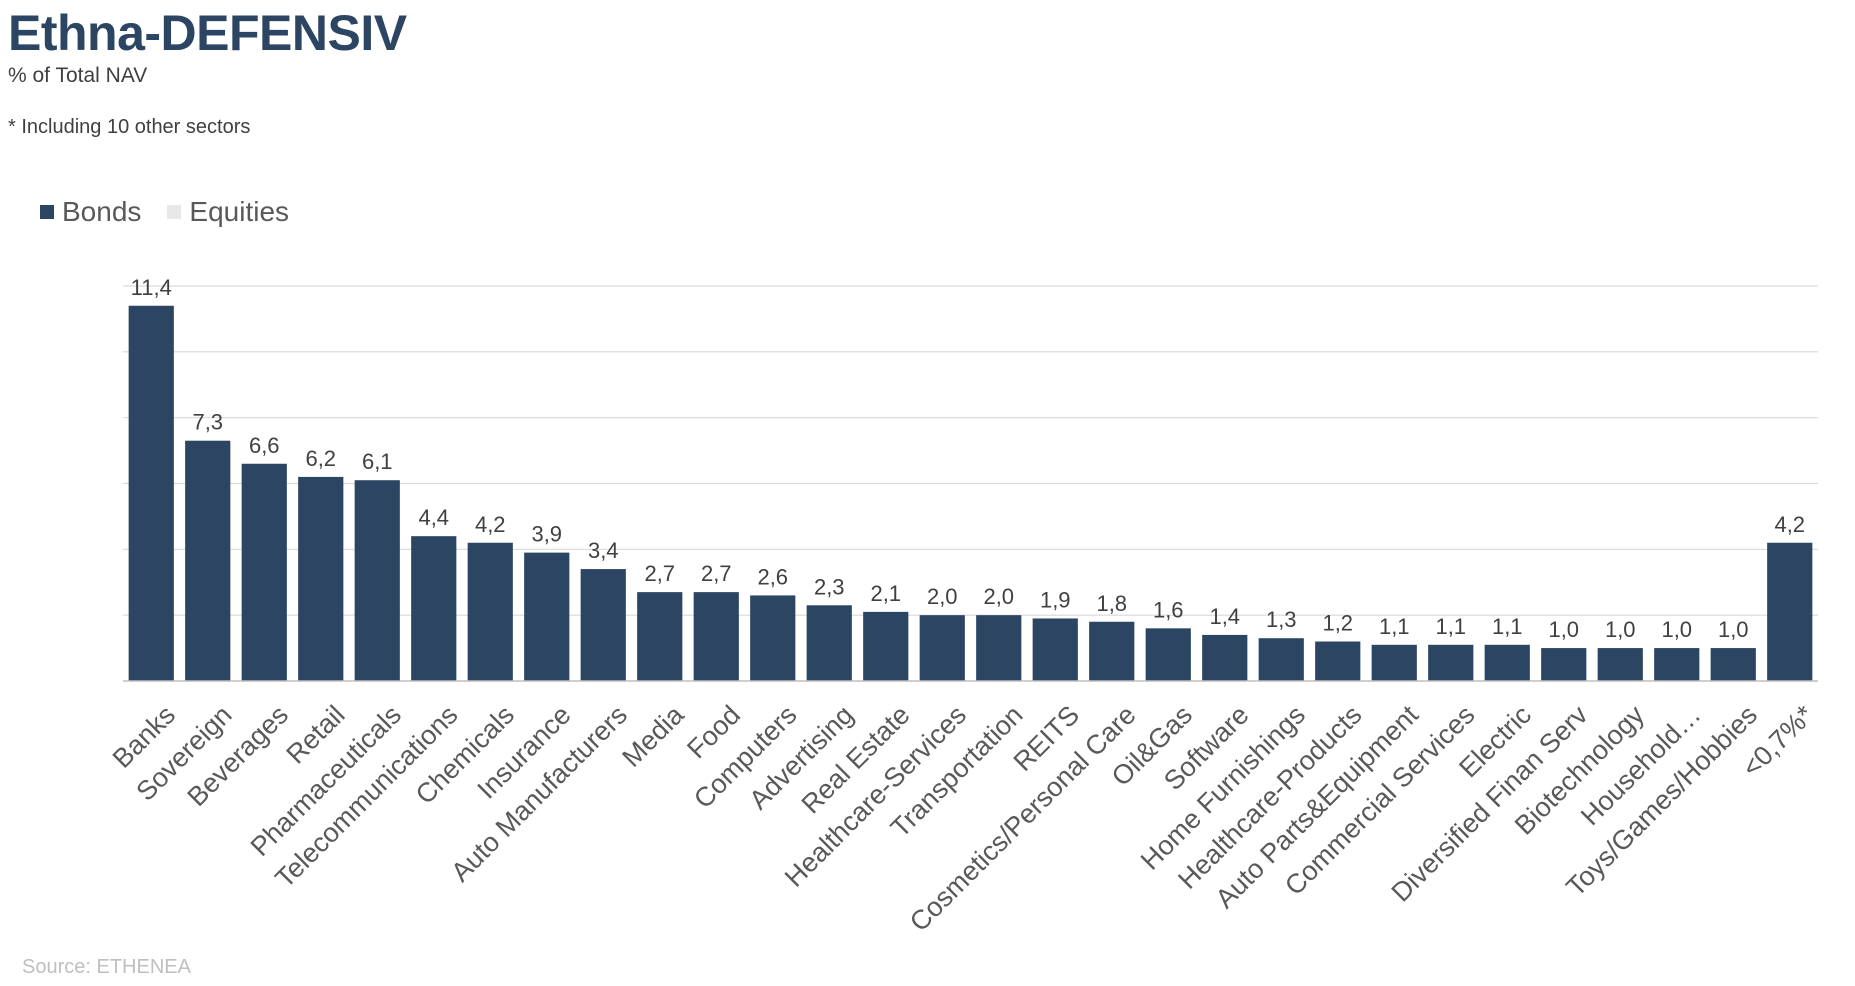 This screenshot has width=1855, height=986. What do you see at coordinates (603, 550) in the screenshot?
I see `data-label: 3,4` at bounding box center [603, 550].